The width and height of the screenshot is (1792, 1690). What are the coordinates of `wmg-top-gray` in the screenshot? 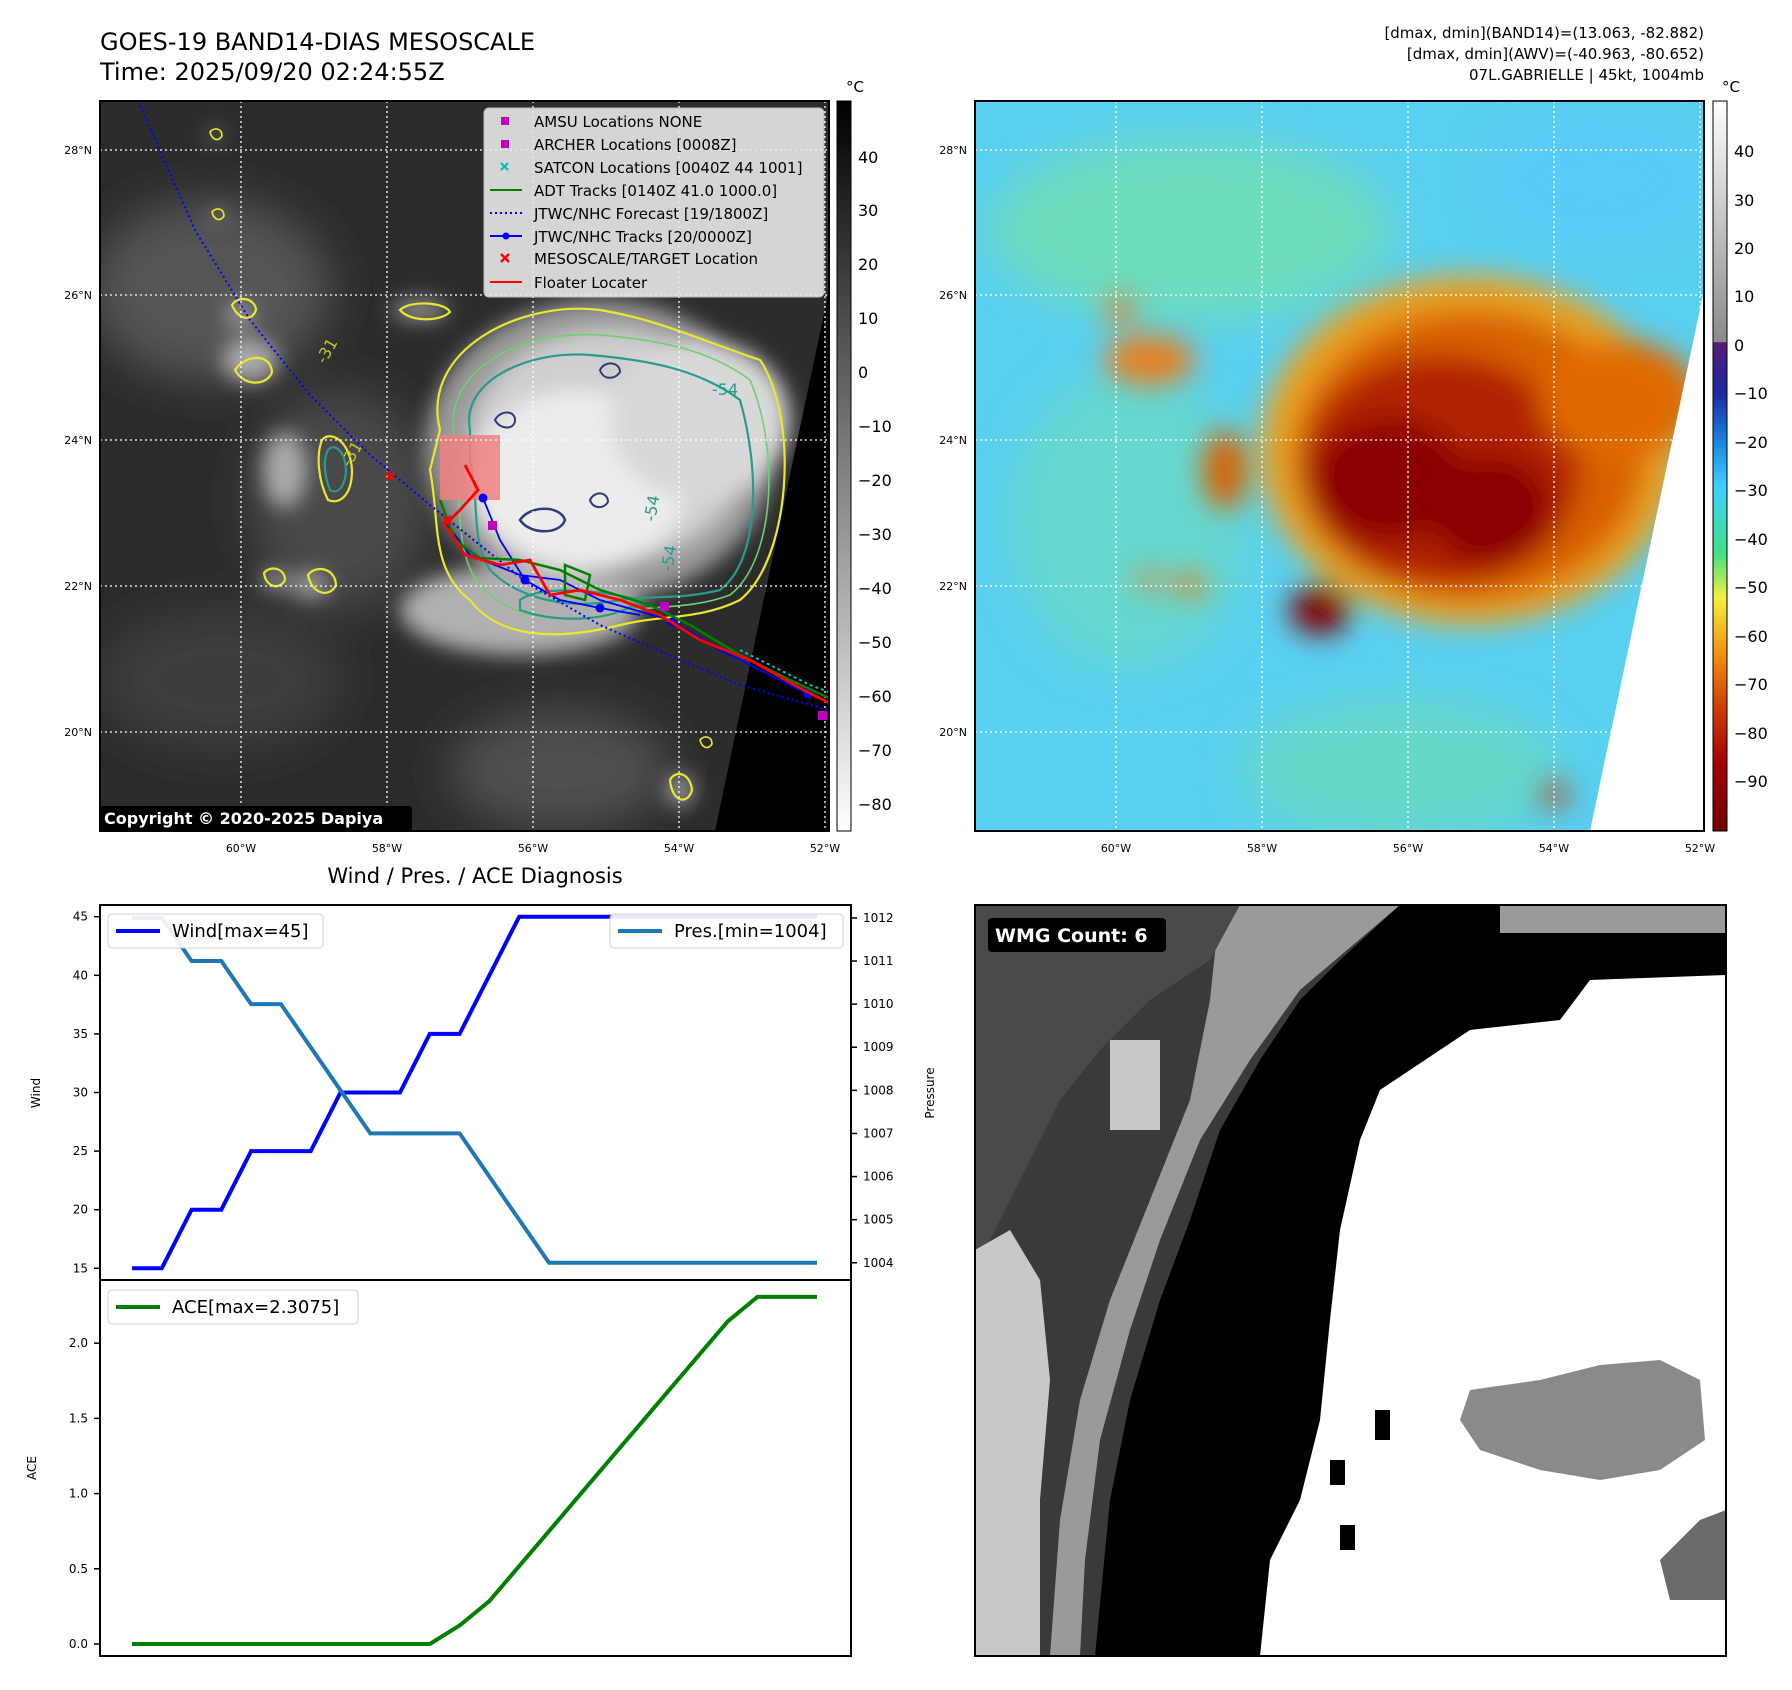 It's located at (1613, 919).